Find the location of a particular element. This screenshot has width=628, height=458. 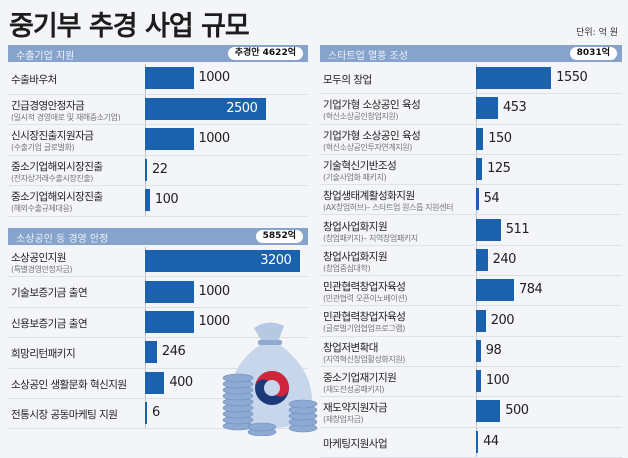

taegeuk-emblem-icon is located at coordinates (272, 388).